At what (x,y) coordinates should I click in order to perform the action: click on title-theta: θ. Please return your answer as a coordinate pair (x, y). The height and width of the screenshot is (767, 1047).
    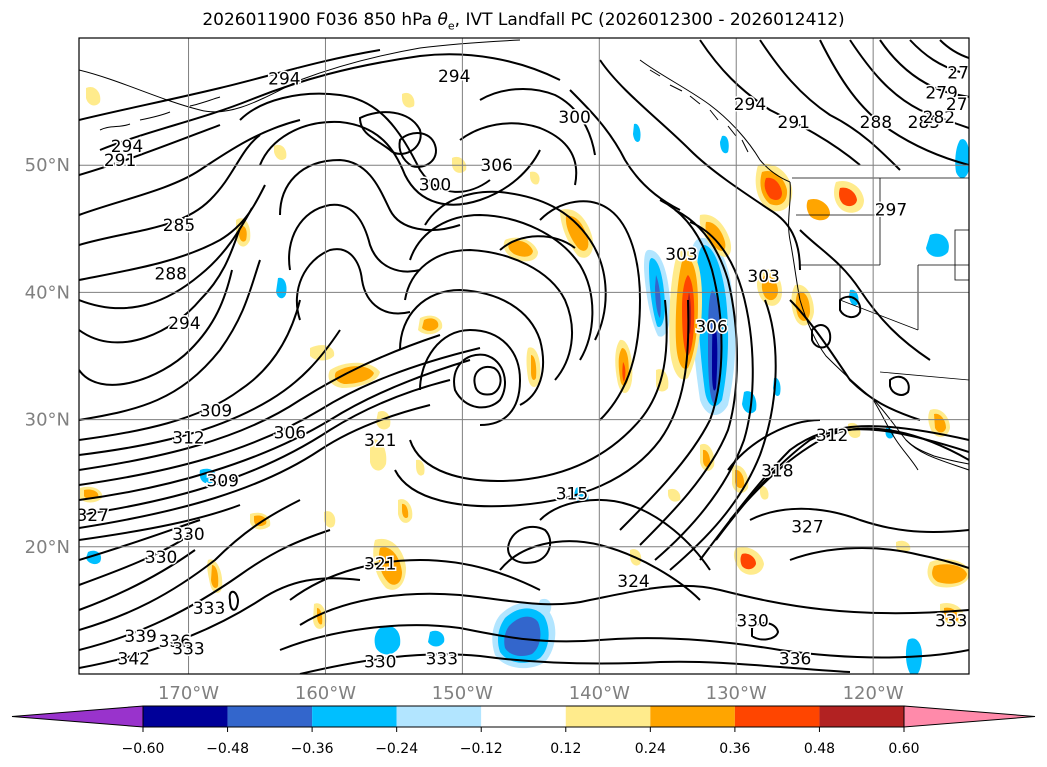
    Looking at the image, I should click on (442, 20).